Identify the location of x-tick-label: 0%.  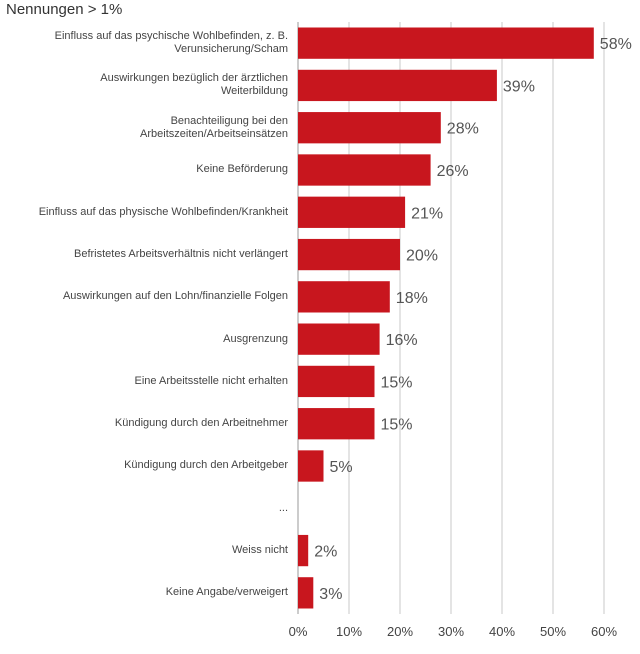
(298, 631).